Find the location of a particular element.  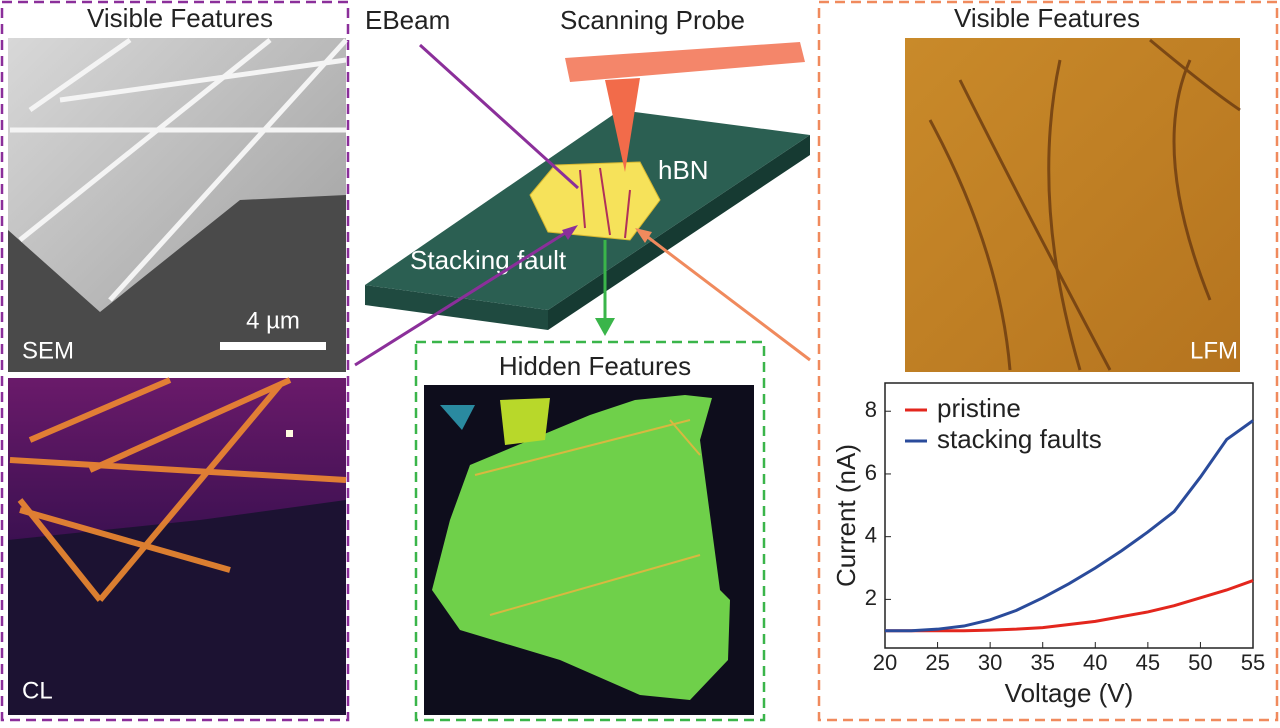

diagram-label: Stacking fault is located at coordinates (488, 260).